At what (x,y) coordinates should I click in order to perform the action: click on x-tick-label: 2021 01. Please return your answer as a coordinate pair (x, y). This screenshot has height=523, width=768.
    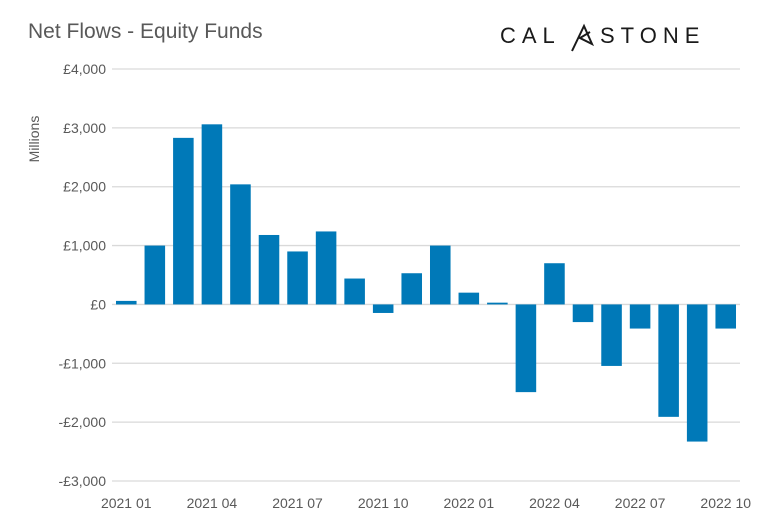
    Looking at the image, I should click on (126, 503).